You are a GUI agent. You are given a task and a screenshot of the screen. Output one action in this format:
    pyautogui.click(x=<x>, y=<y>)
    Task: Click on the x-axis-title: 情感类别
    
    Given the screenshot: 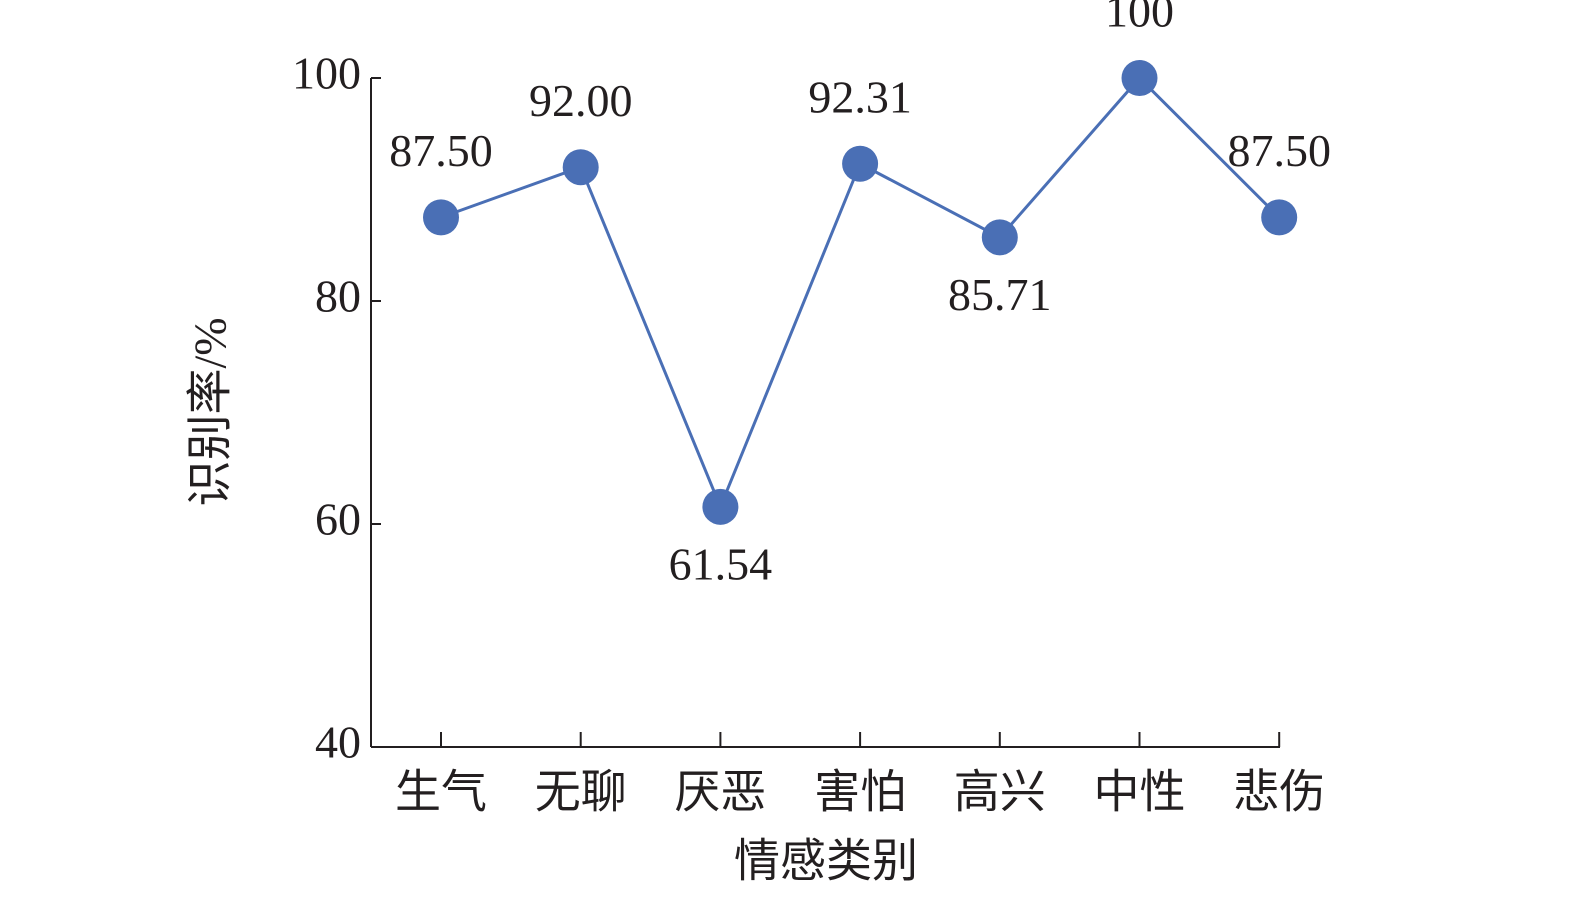 What is the action you would take?
    pyautogui.click(x=826, y=861)
    